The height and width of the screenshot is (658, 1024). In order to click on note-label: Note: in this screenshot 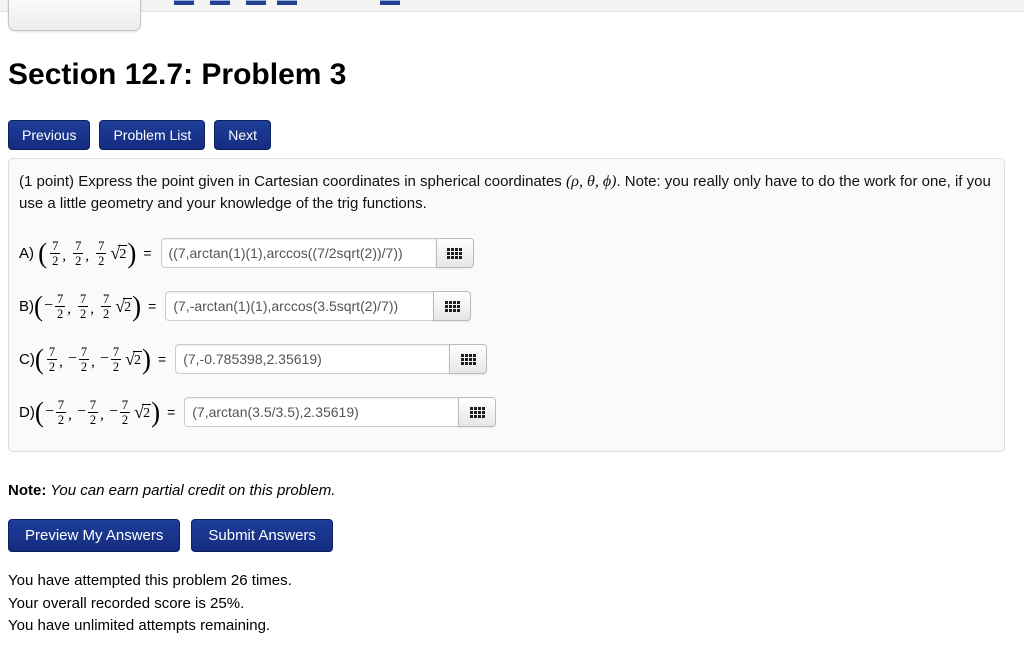, I will do `click(27, 490)`.